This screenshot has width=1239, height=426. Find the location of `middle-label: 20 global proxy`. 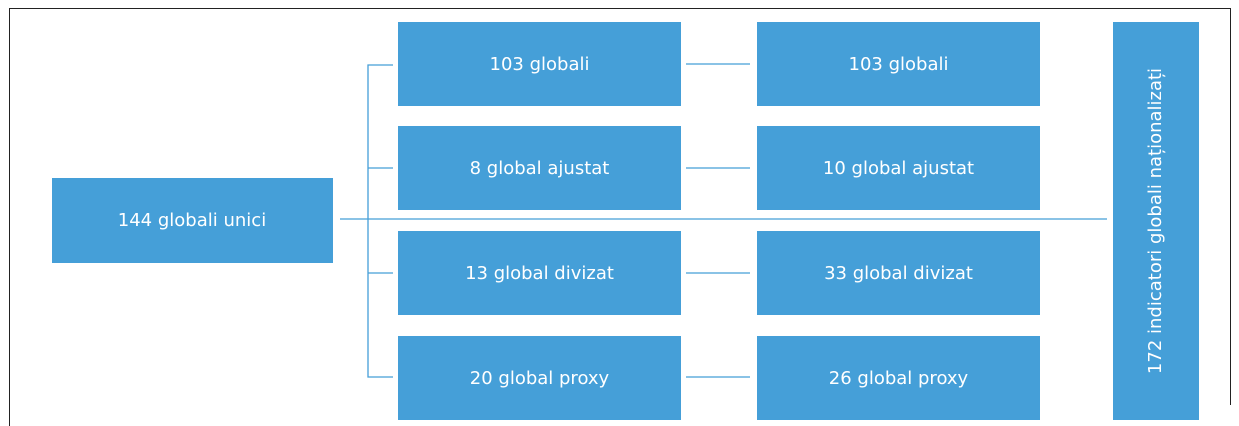

middle-label: 20 global proxy is located at coordinates (540, 378).